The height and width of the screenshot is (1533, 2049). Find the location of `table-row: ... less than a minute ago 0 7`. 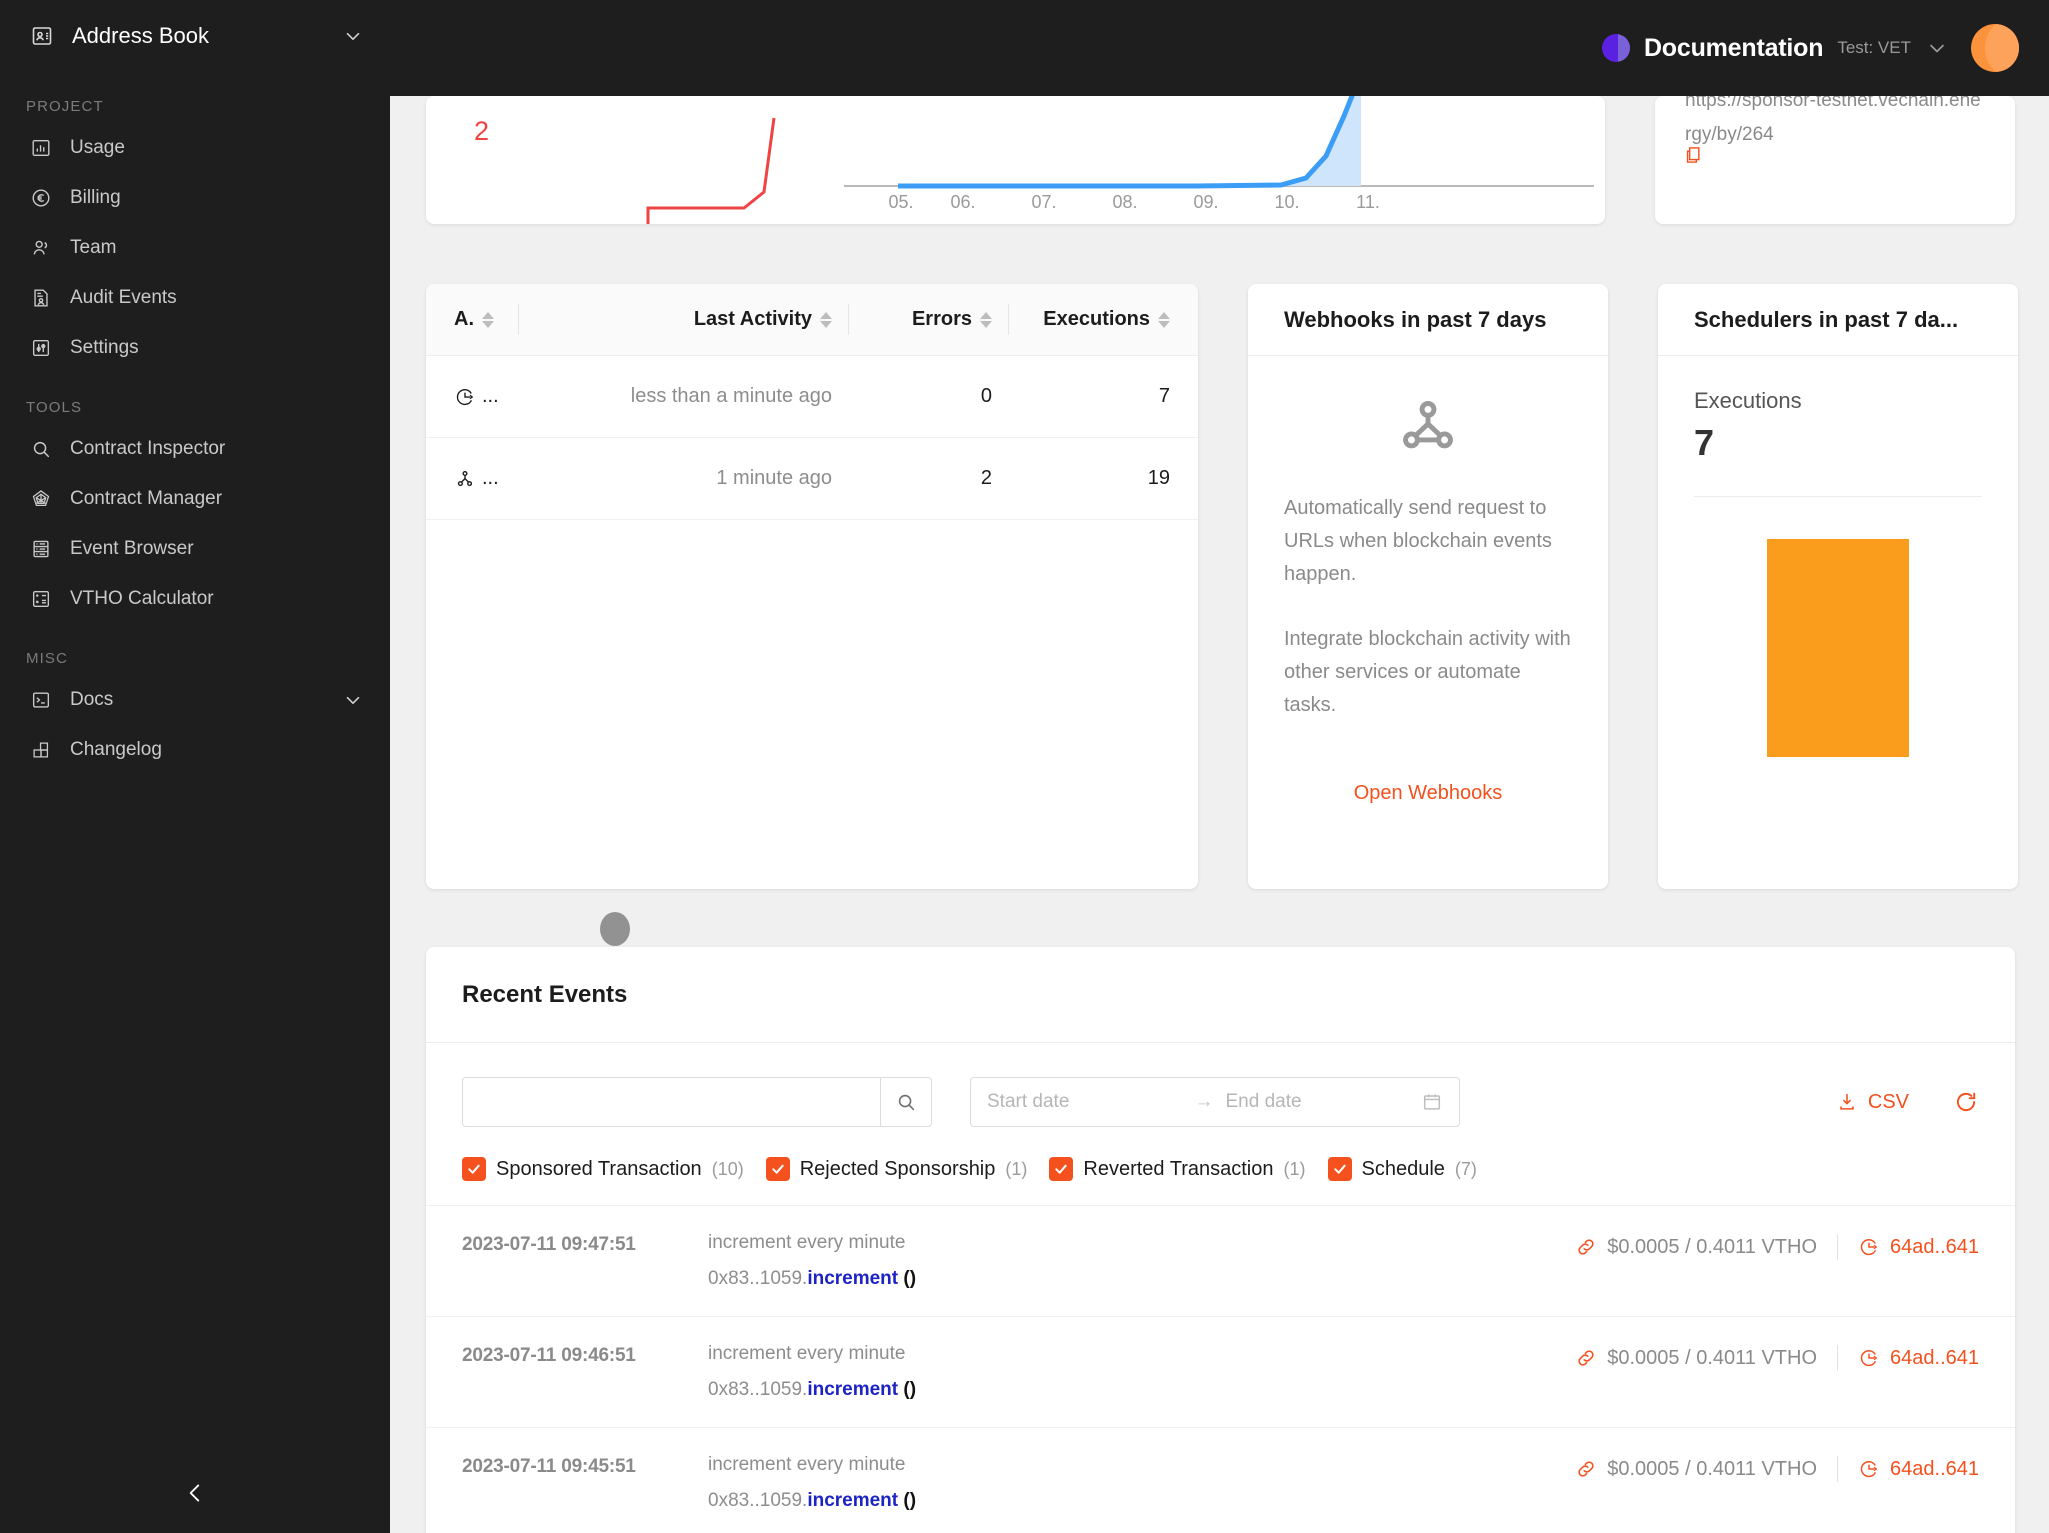

table-row: ... less than a minute ago 0 7 is located at coordinates (812, 397).